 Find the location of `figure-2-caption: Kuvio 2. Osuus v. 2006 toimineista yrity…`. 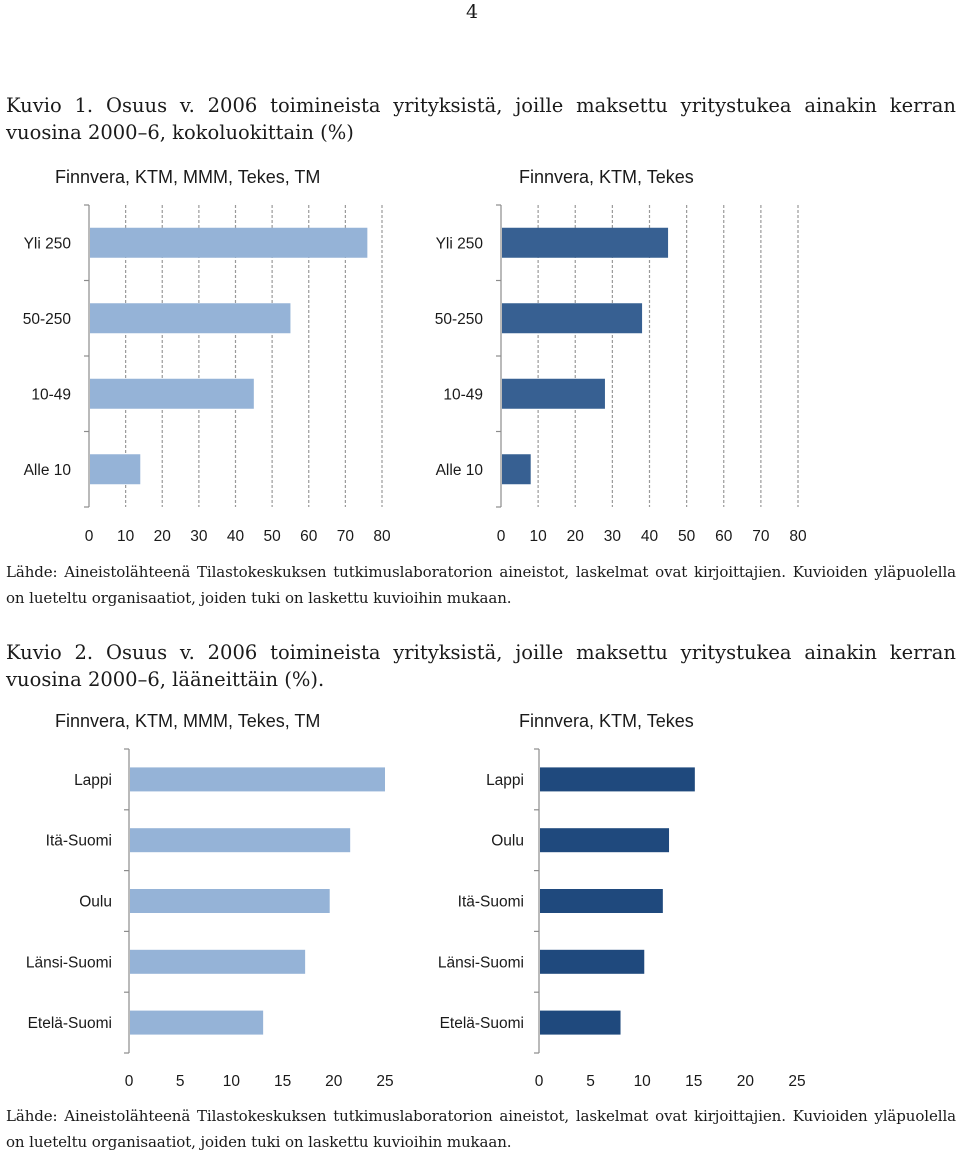

figure-2-caption: Kuvio 2. Osuus v. 2006 toimineista yrity… is located at coordinates (481, 666).